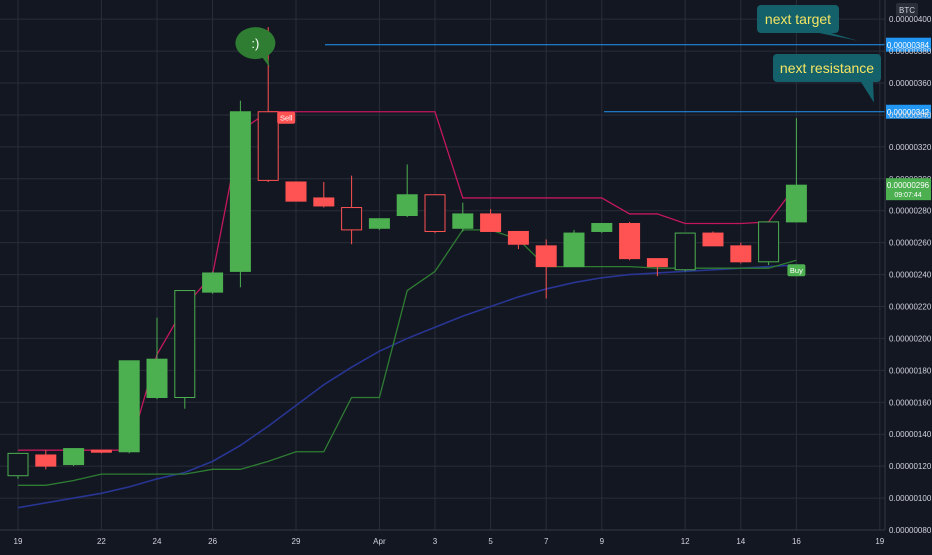 This screenshot has width=932, height=555. I want to click on time-axis-tick-label: 19, so click(879, 541).